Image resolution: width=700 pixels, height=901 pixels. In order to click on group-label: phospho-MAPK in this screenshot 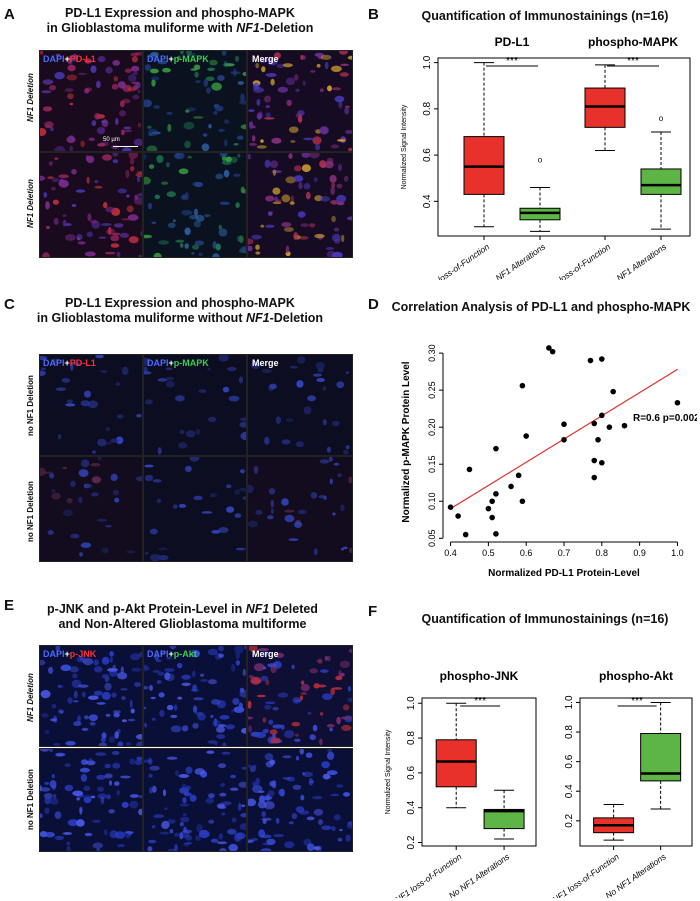, I will do `click(633, 42)`.